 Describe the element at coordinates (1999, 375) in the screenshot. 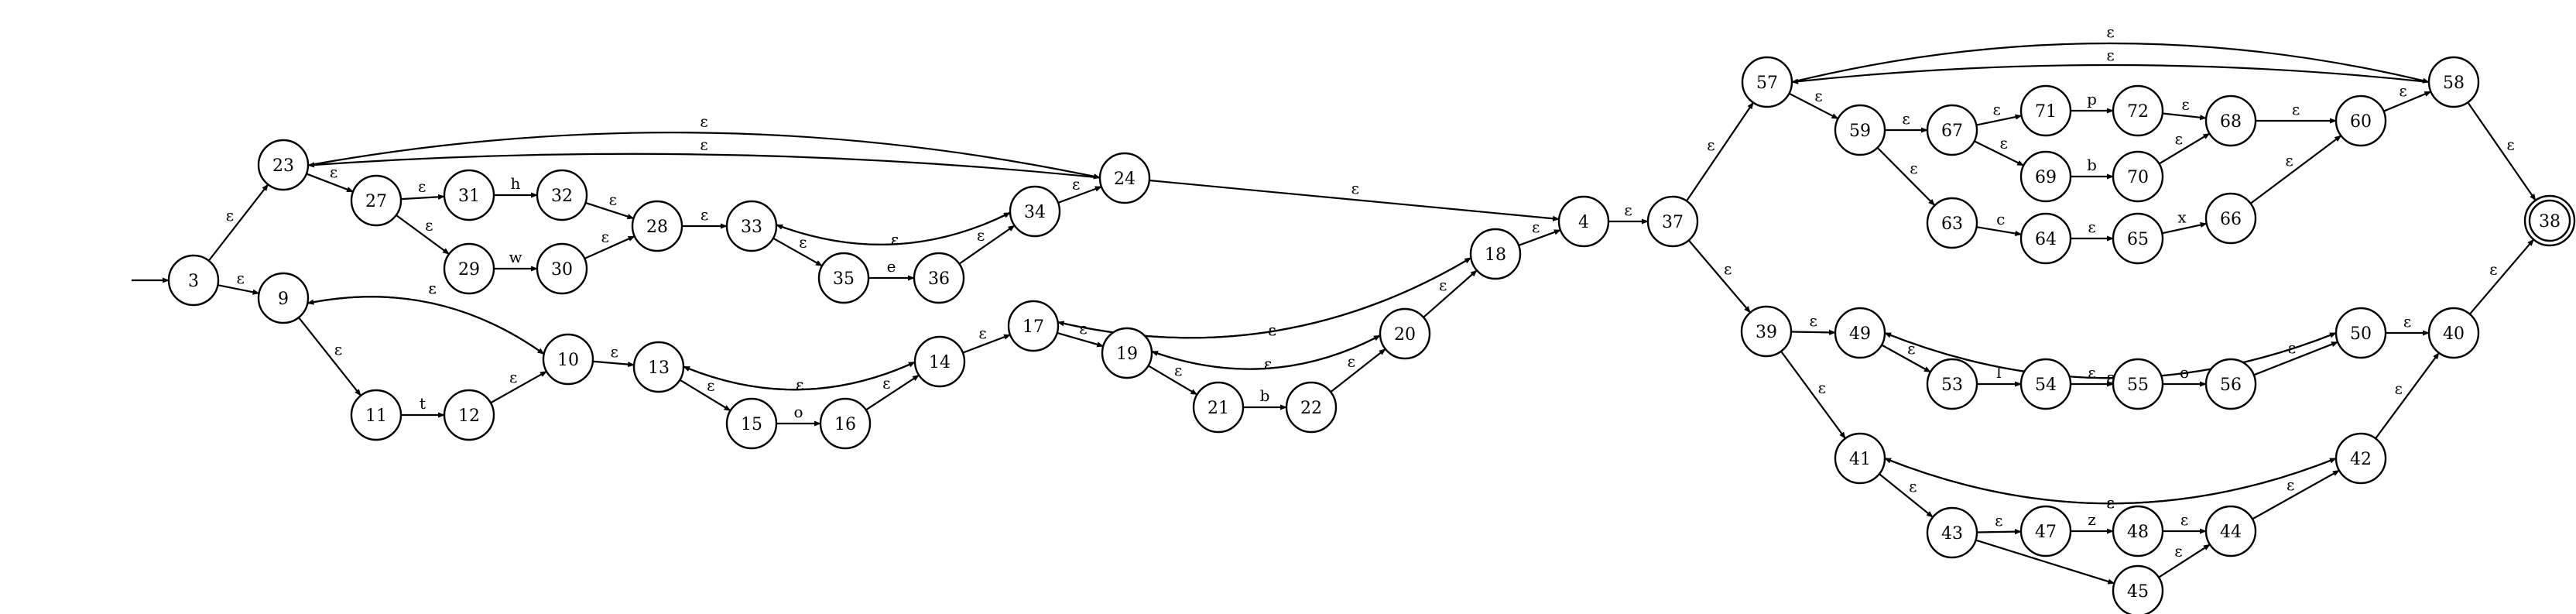

I see `transition-53-54: l` at that location.